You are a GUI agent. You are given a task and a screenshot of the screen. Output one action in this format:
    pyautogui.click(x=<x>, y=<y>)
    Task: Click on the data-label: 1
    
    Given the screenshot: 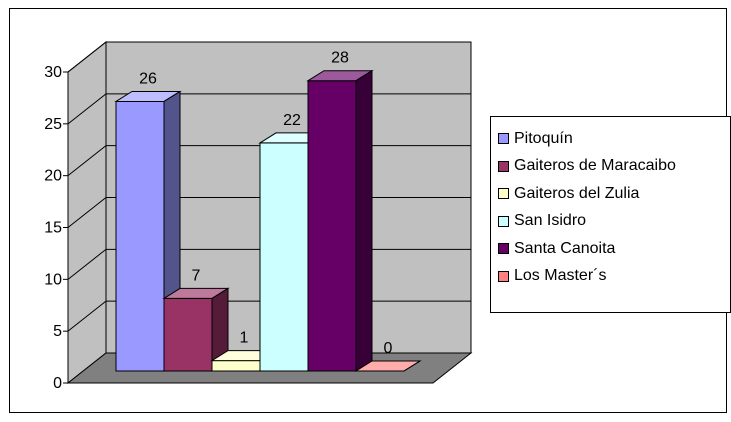 What is the action you would take?
    pyautogui.click(x=244, y=338)
    